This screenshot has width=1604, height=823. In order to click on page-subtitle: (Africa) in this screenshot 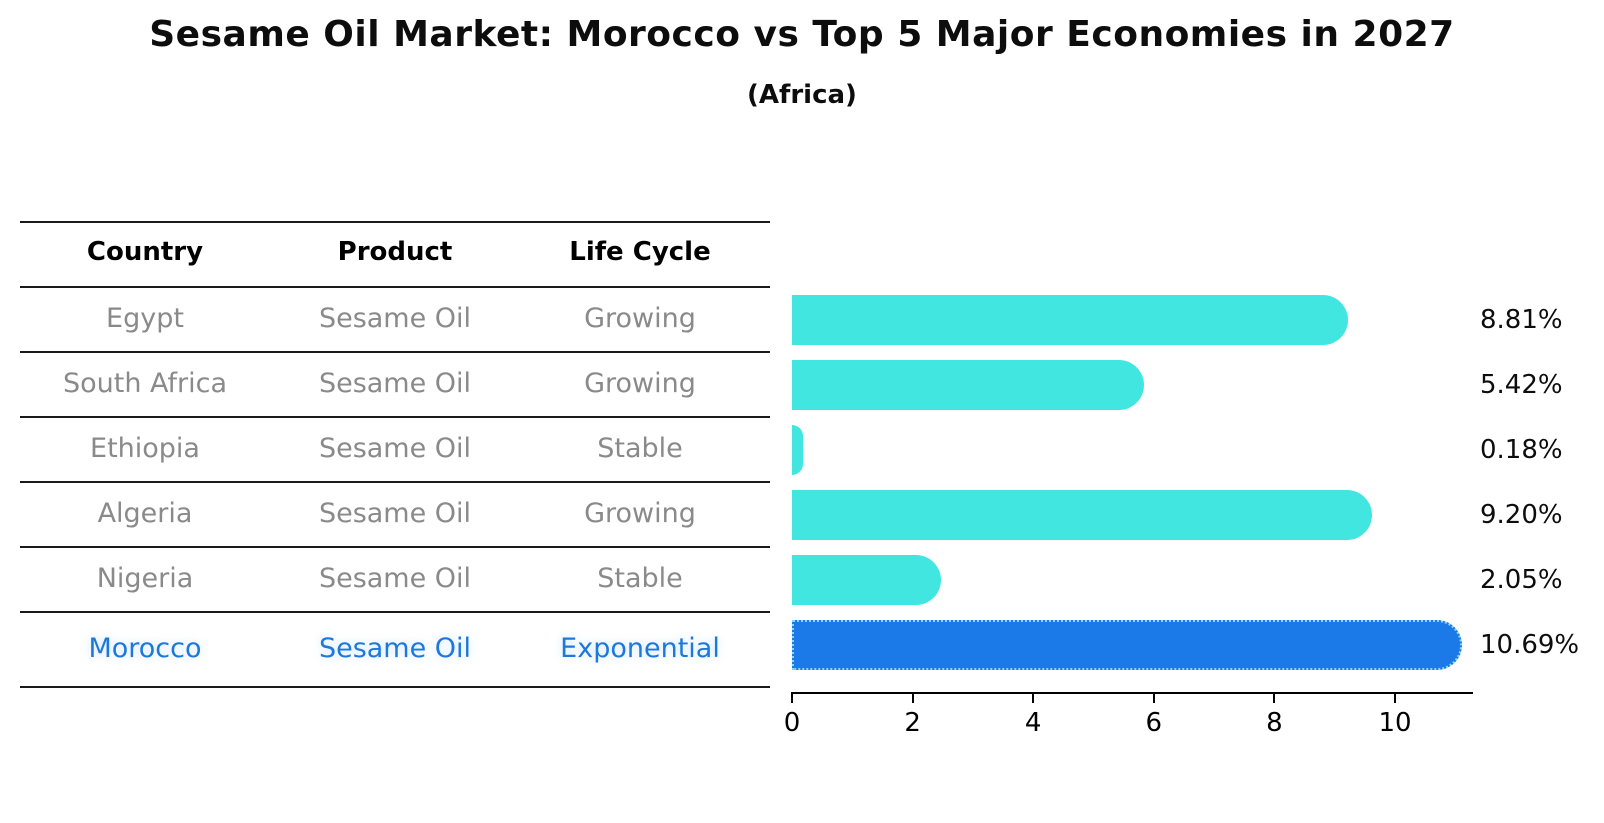, I will do `click(802, 95)`.